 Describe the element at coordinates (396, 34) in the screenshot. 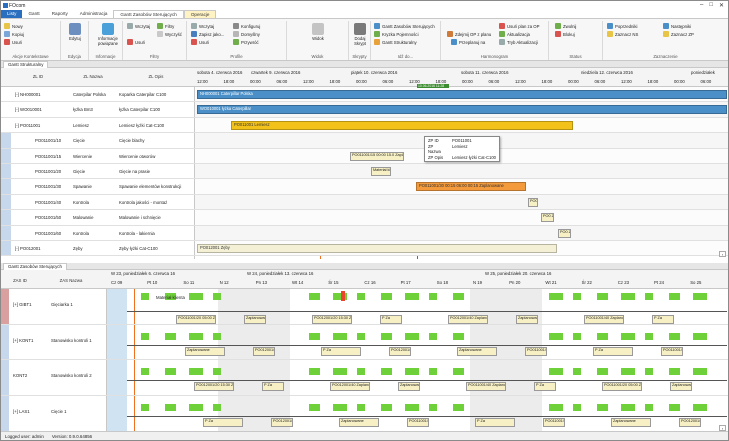

I see `goto-capacity-button: Kryzka Pojemności` at that location.